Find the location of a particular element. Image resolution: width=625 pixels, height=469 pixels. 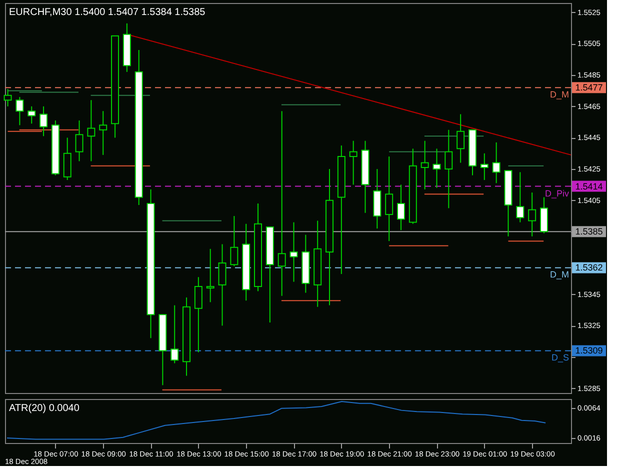

annotation: 1.5309 is located at coordinates (589, 351).